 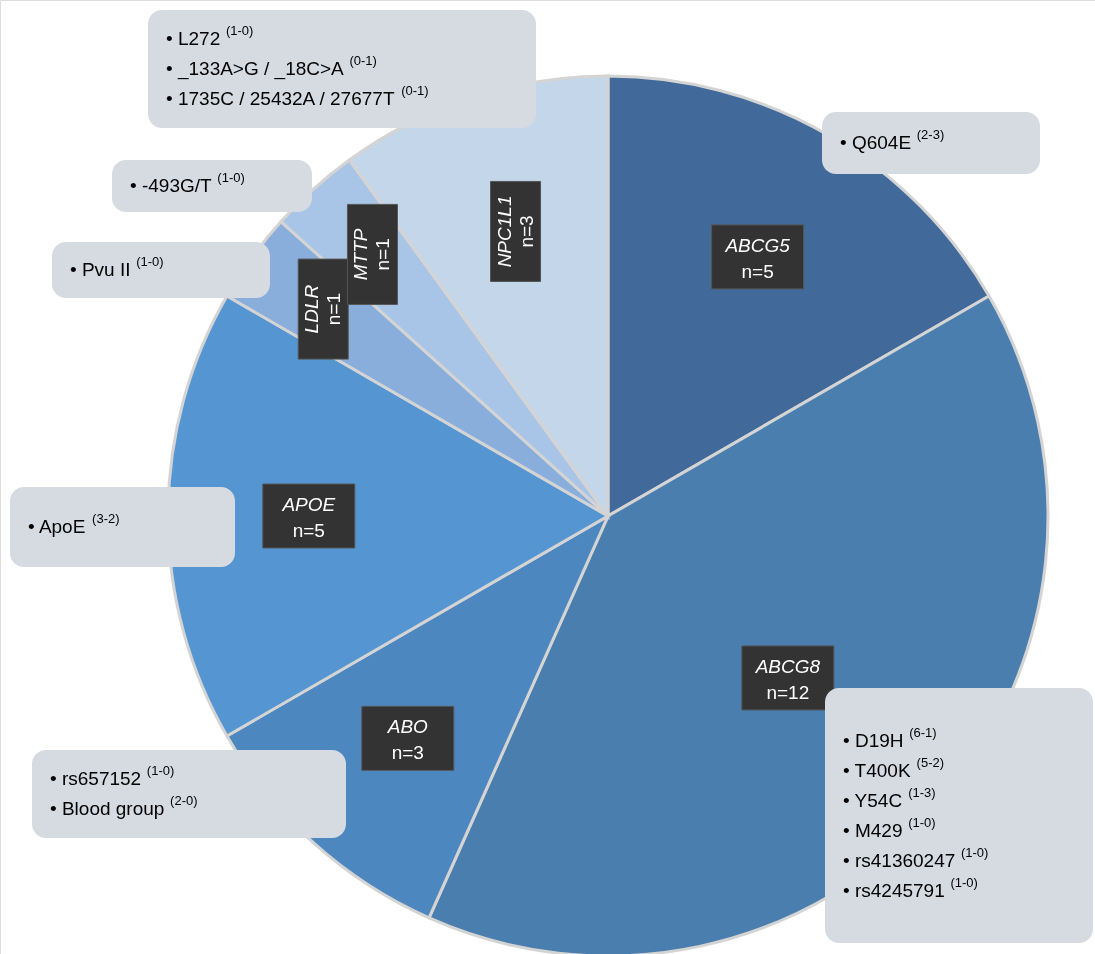 What do you see at coordinates (788, 692) in the screenshot?
I see `data-label: n=12` at bounding box center [788, 692].